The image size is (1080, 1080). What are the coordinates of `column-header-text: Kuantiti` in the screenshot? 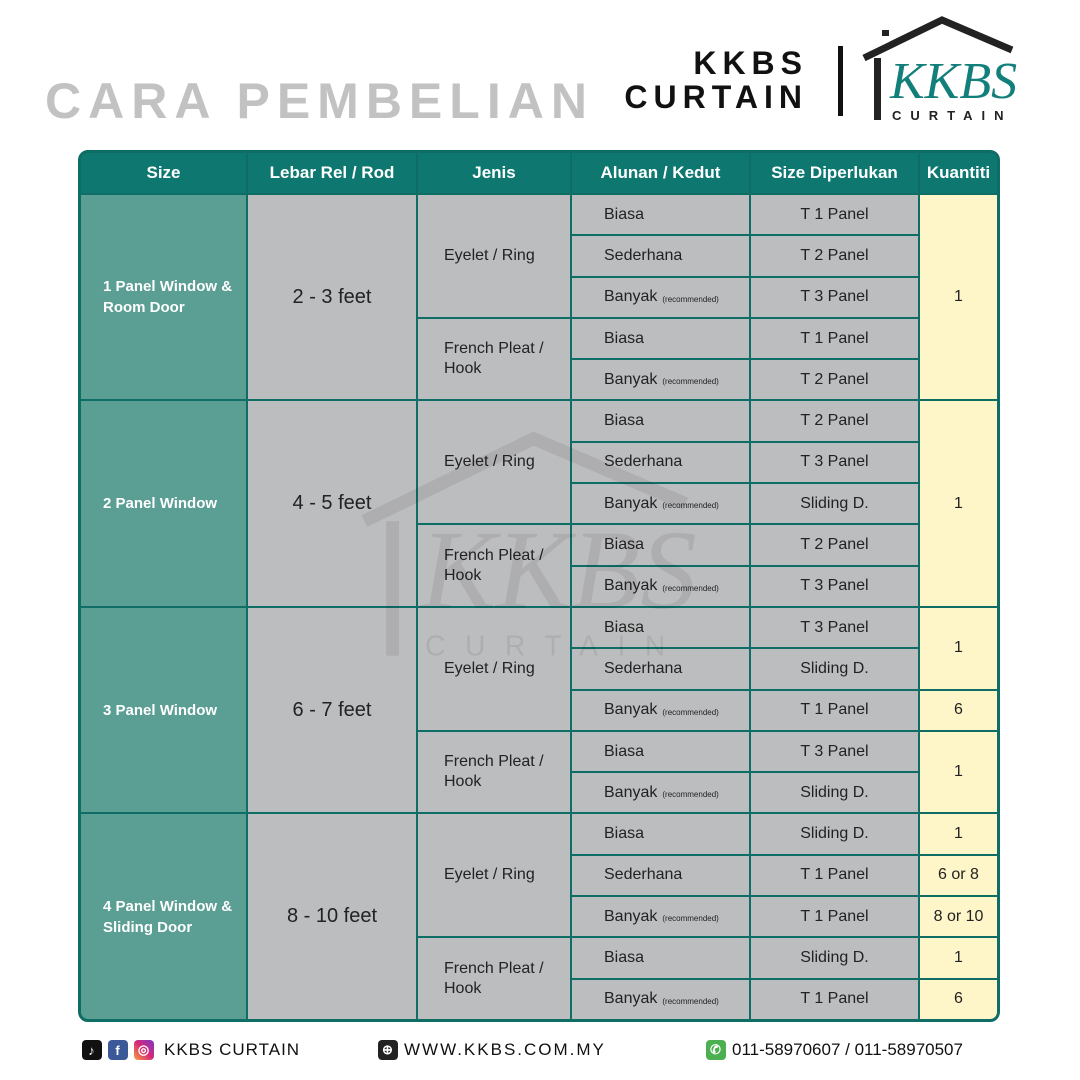 It's located at (958, 172).